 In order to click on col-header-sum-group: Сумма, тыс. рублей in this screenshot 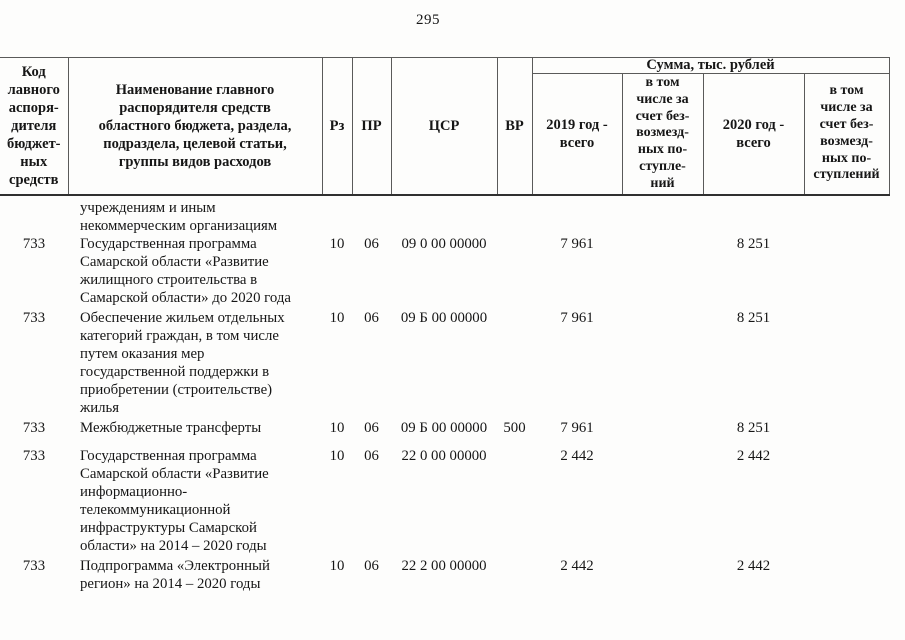, I will do `click(710, 65)`.